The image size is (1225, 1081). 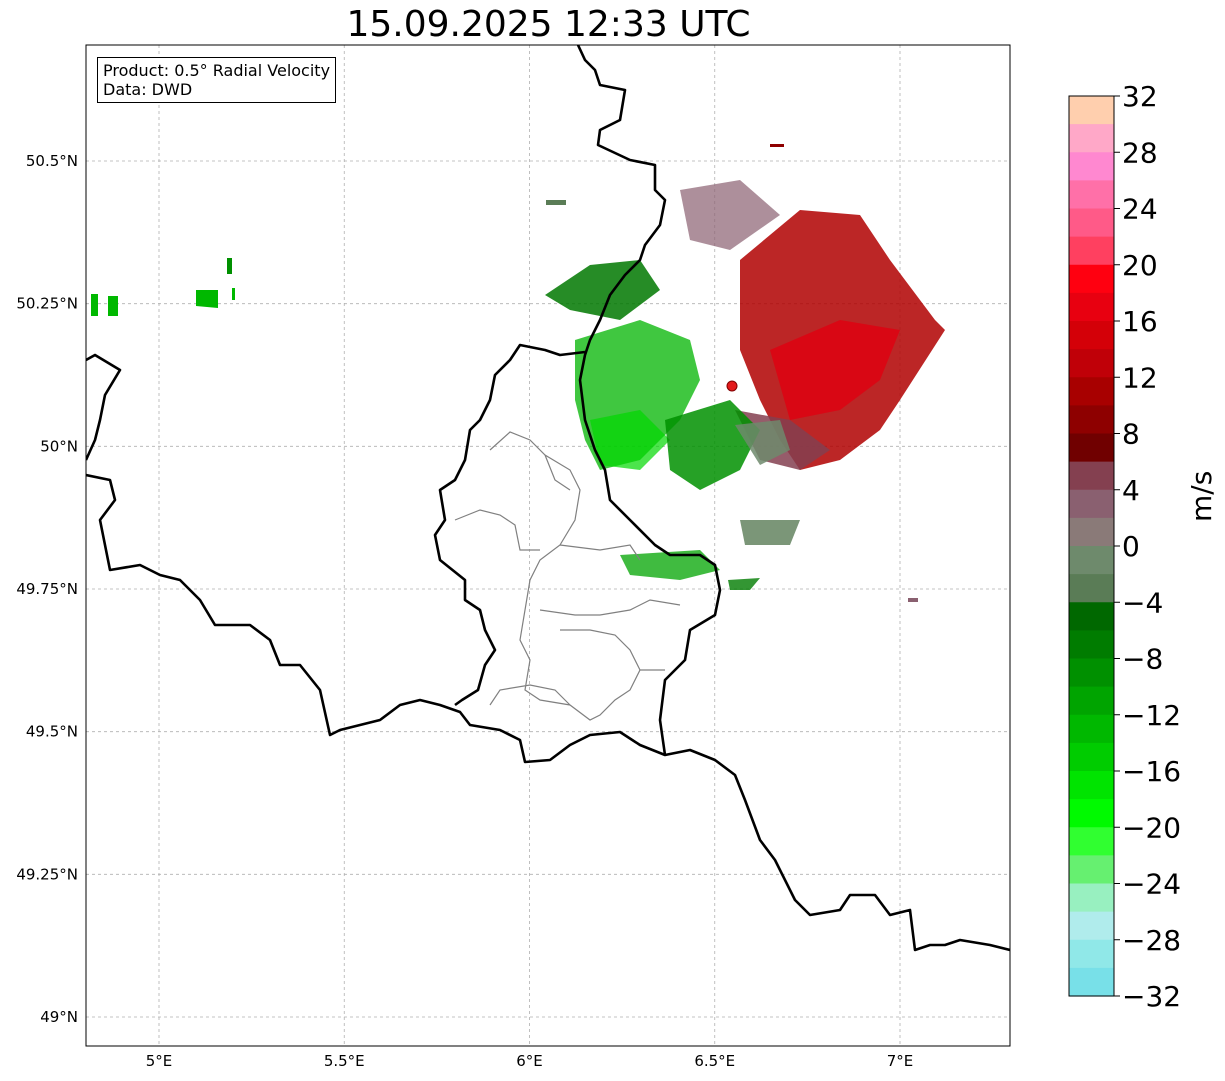 I want to click on lon-tick-label: 6°E, so click(x=529, y=1061).